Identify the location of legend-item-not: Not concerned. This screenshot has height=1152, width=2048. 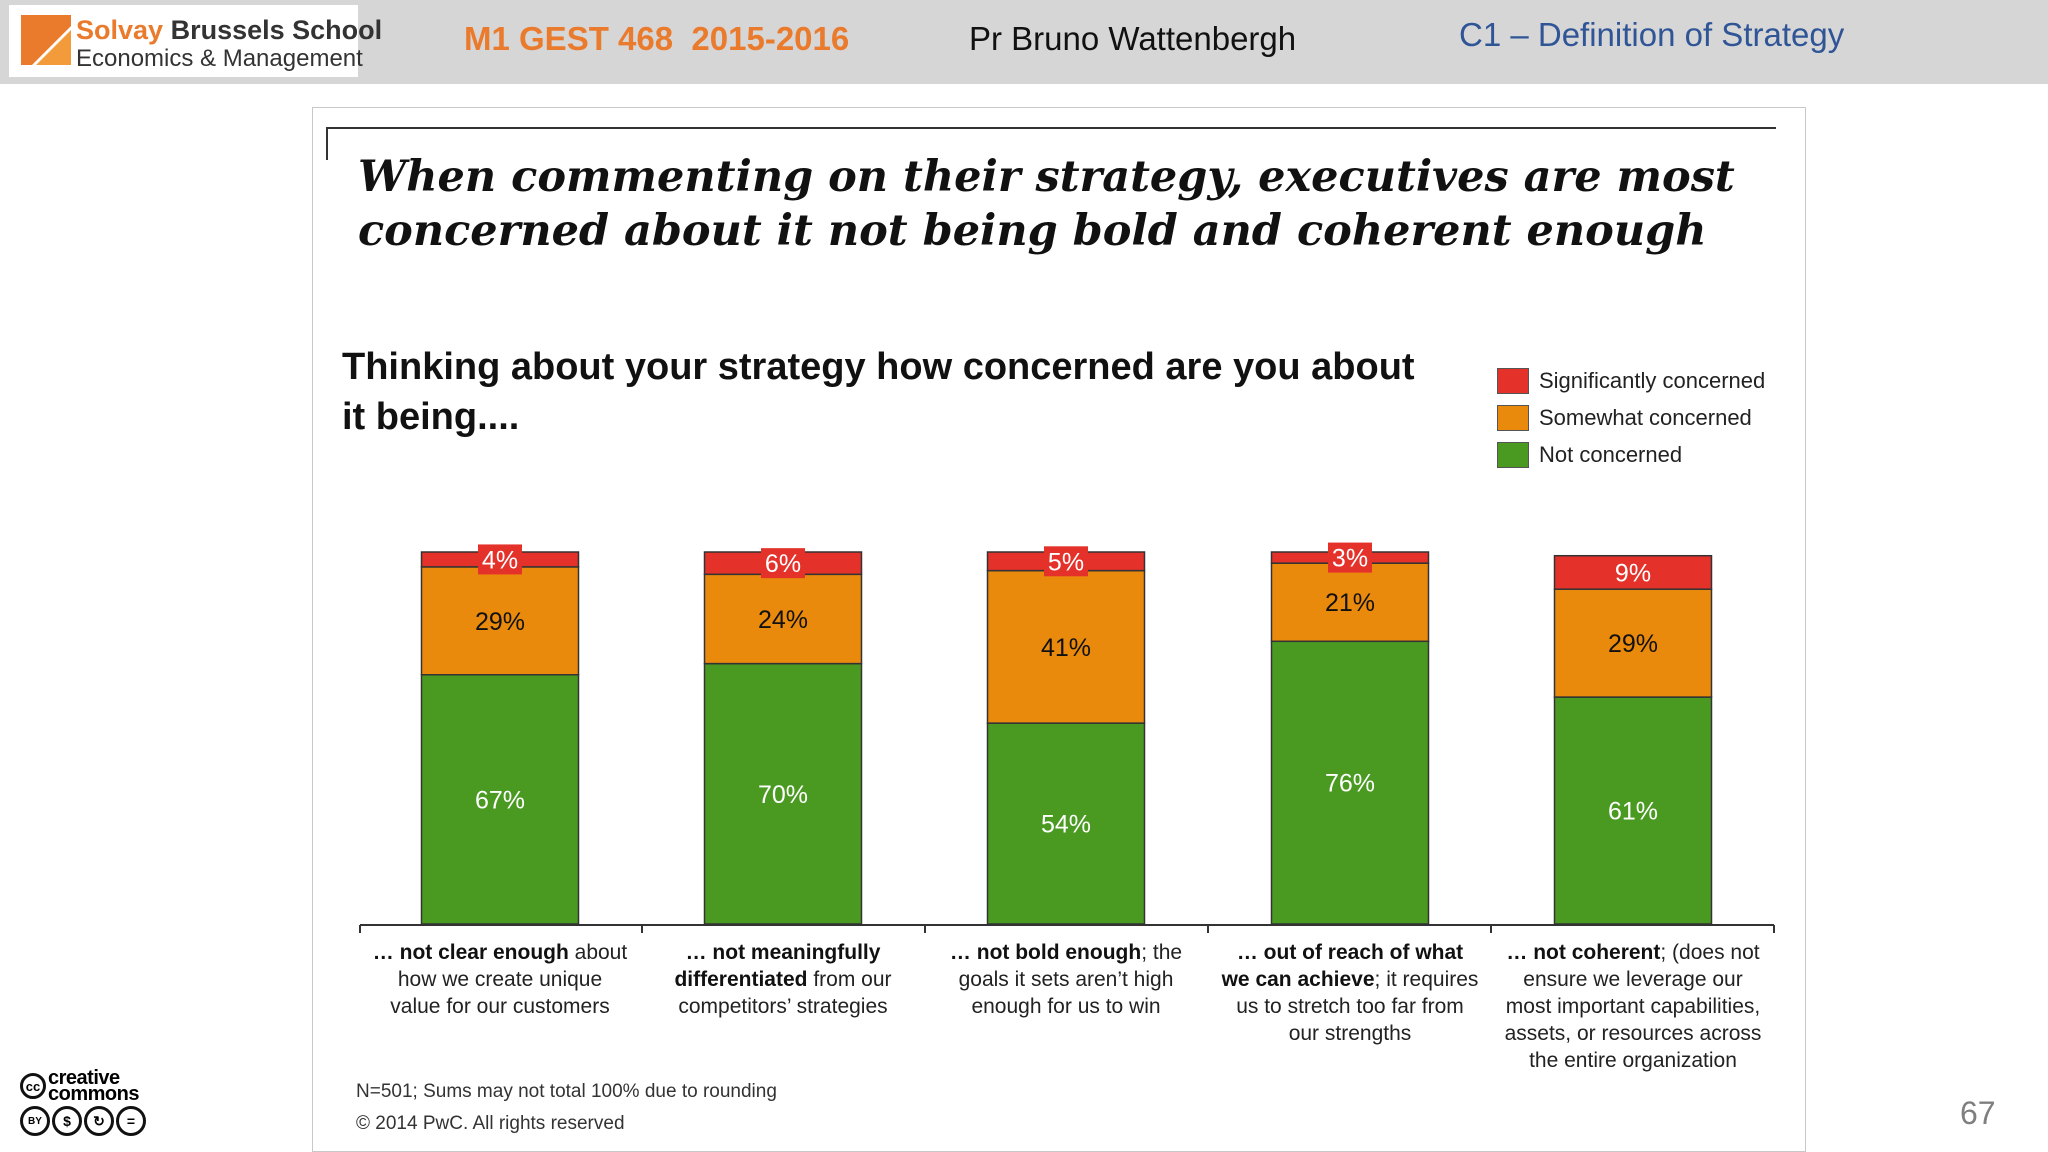
(1631, 454).